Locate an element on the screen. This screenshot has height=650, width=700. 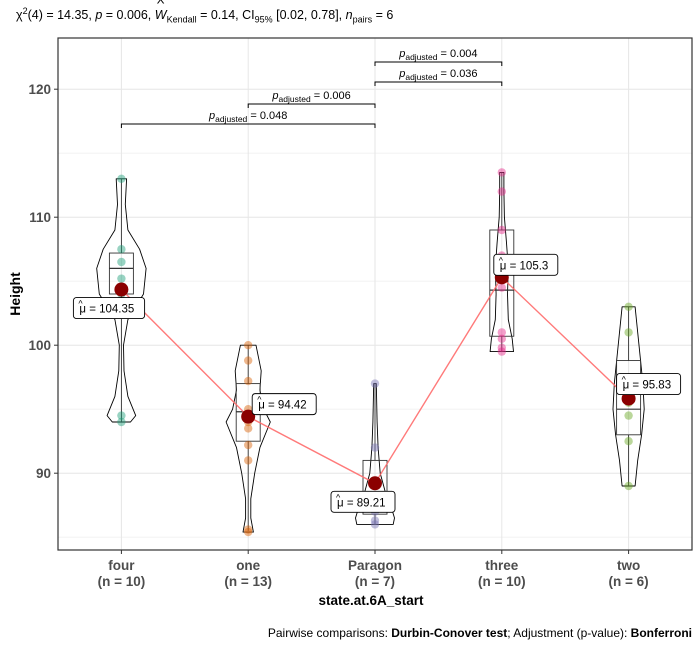
x-tick-count-label: (n = 6) is located at coordinates (629, 581).